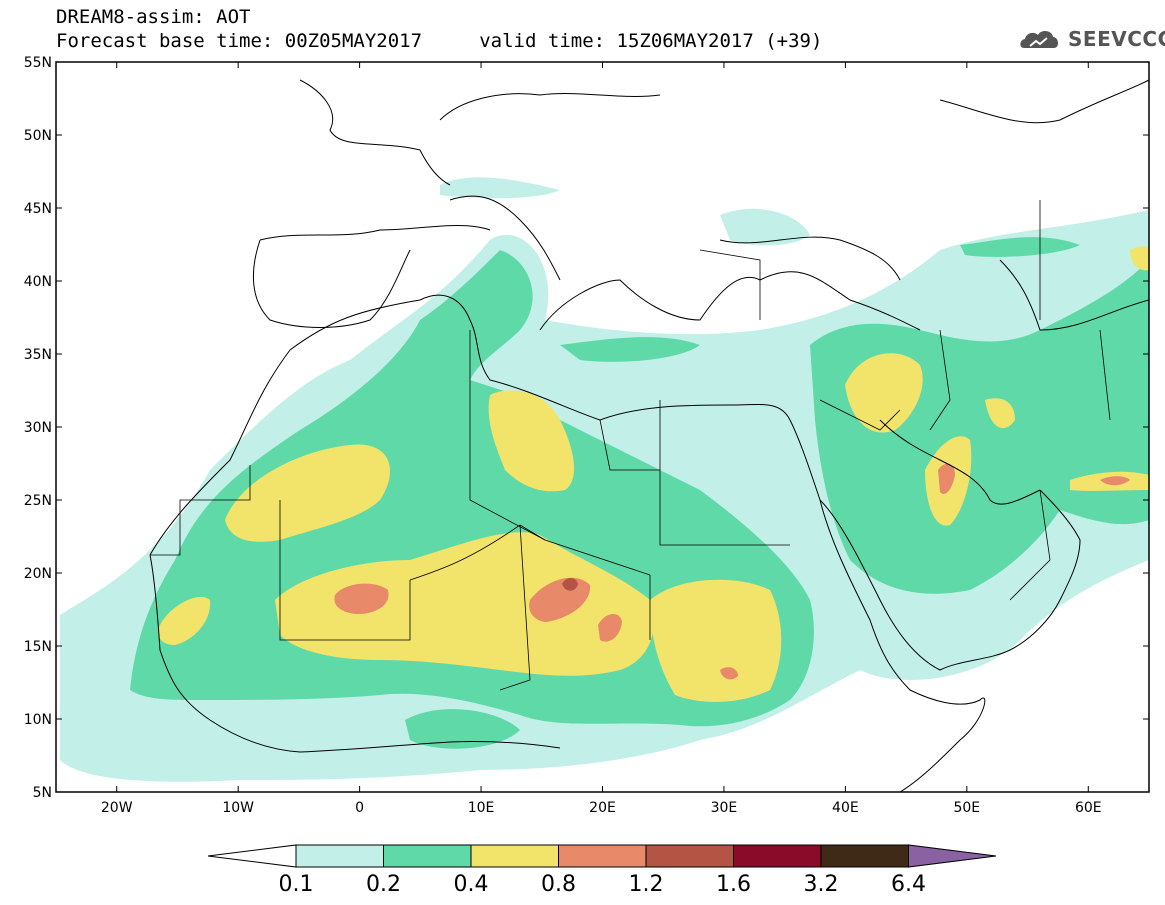 This screenshot has height=905, width=1165. What do you see at coordinates (38, 647) in the screenshot?
I see `lat-label: 15N` at bounding box center [38, 647].